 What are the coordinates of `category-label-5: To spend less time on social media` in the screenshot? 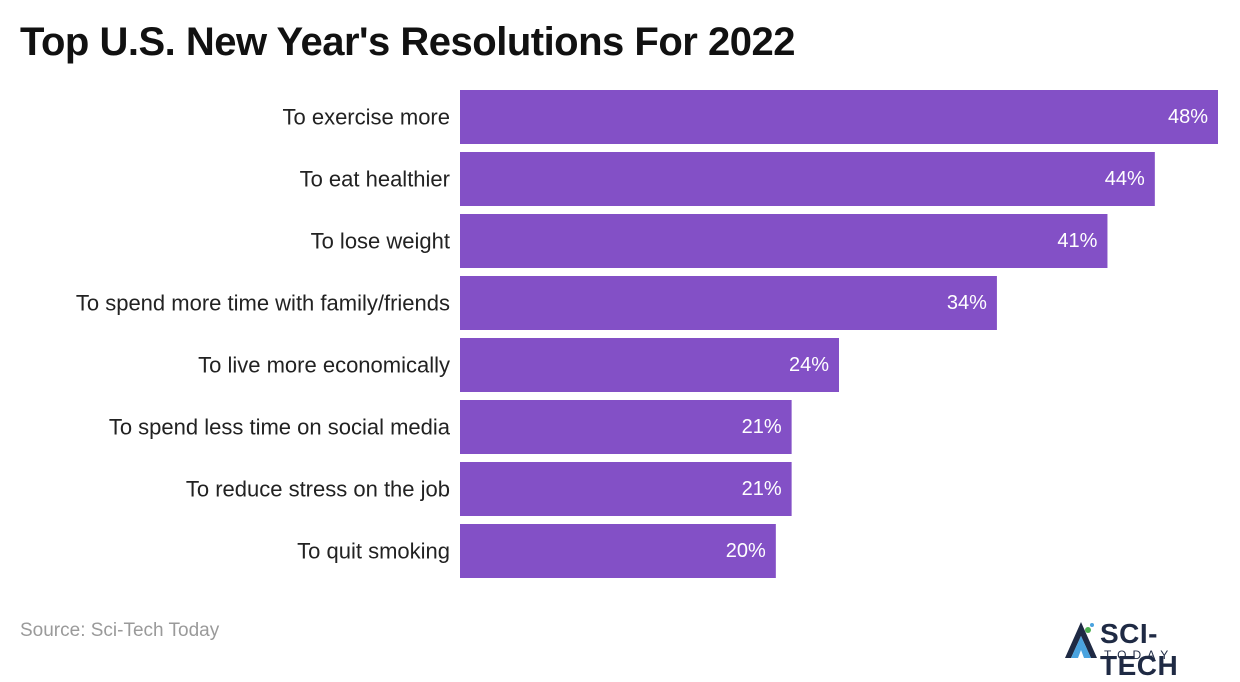 It's located at (280, 427).